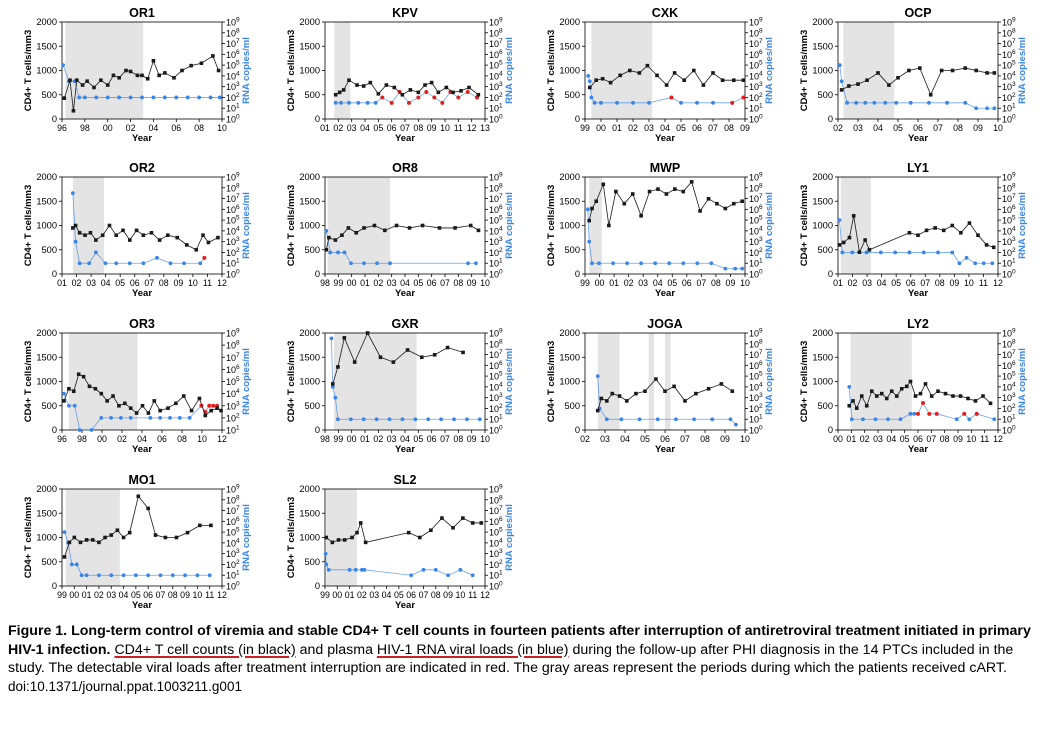 This screenshot has width=1047, height=752. What do you see at coordinates (309, 226) in the screenshot?
I see `y-tick-label: 1000` at bounding box center [309, 226].